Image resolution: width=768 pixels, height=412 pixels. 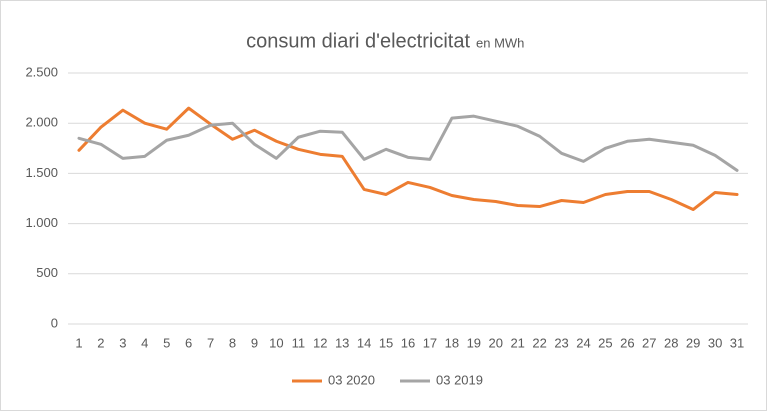 I want to click on x-tick-label: 16, so click(x=408, y=342).